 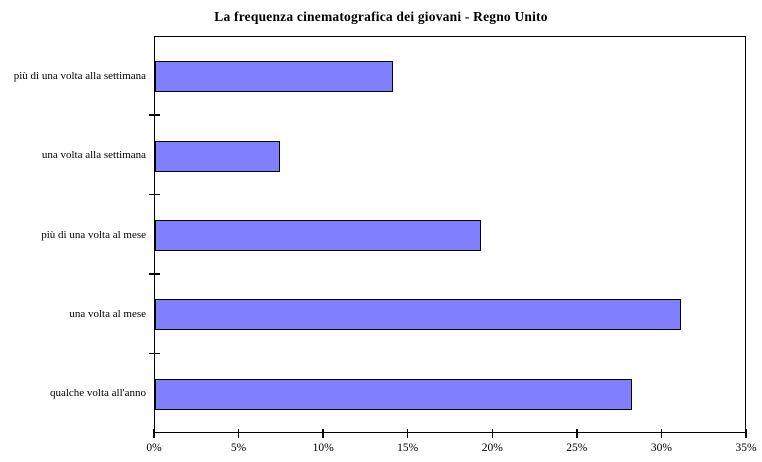 I want to click on x-axis-tick-label: 25%, so click(x=577, y=448).